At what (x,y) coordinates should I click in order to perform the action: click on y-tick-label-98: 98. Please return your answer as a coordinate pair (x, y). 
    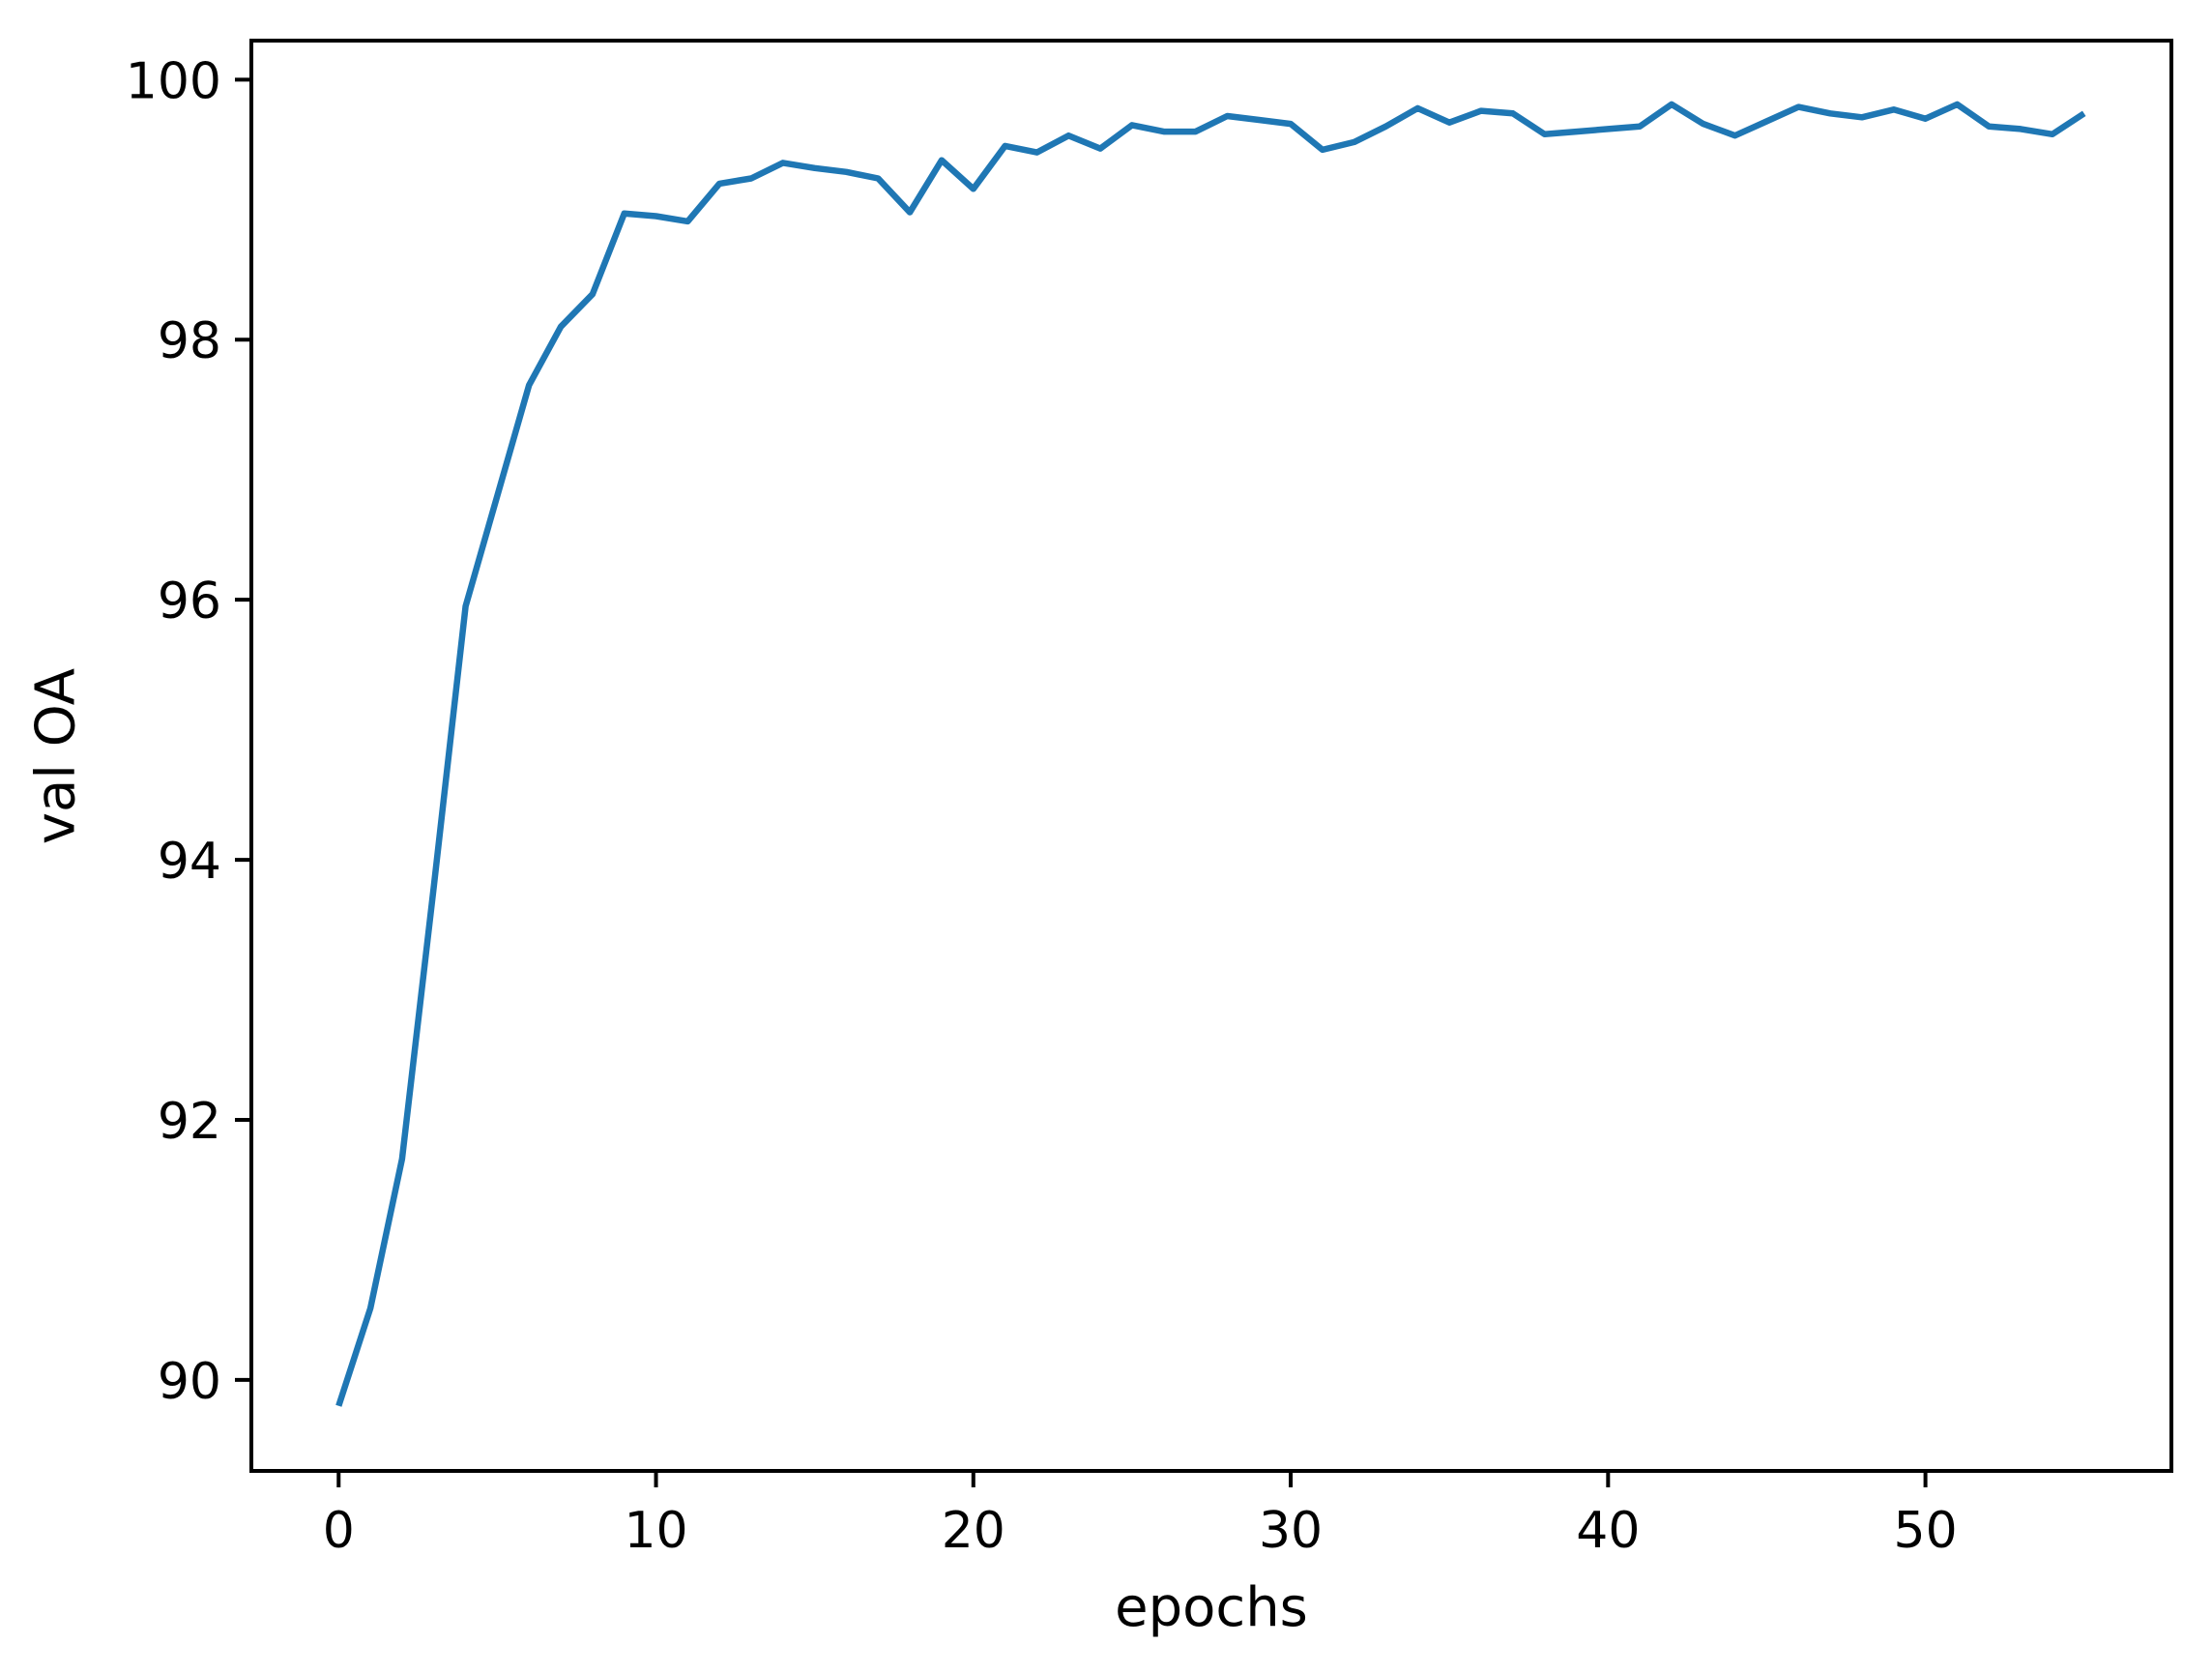
    Looking at the image, I should click on (189, 341).